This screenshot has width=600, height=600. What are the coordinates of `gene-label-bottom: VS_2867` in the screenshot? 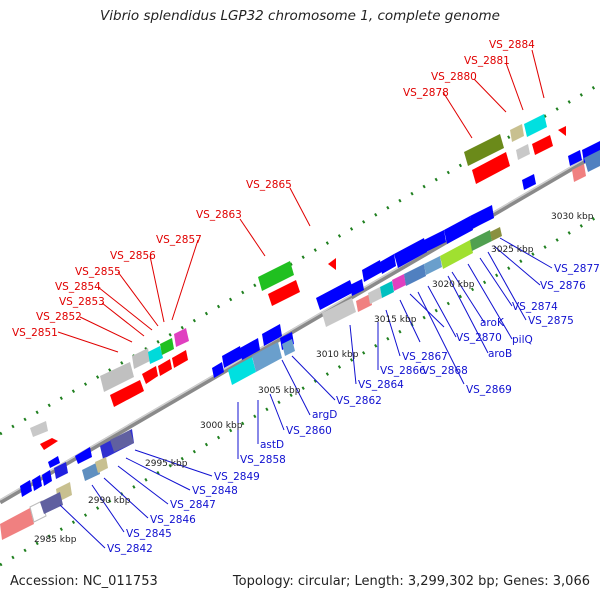 It's located at (425, 357).